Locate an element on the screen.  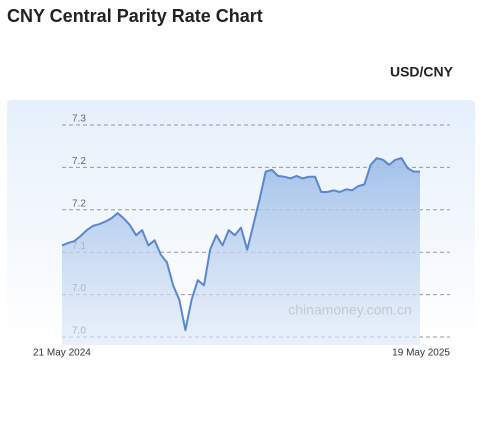
x-tick-label: 21 May 2024 is located at coordinates (62, 353).